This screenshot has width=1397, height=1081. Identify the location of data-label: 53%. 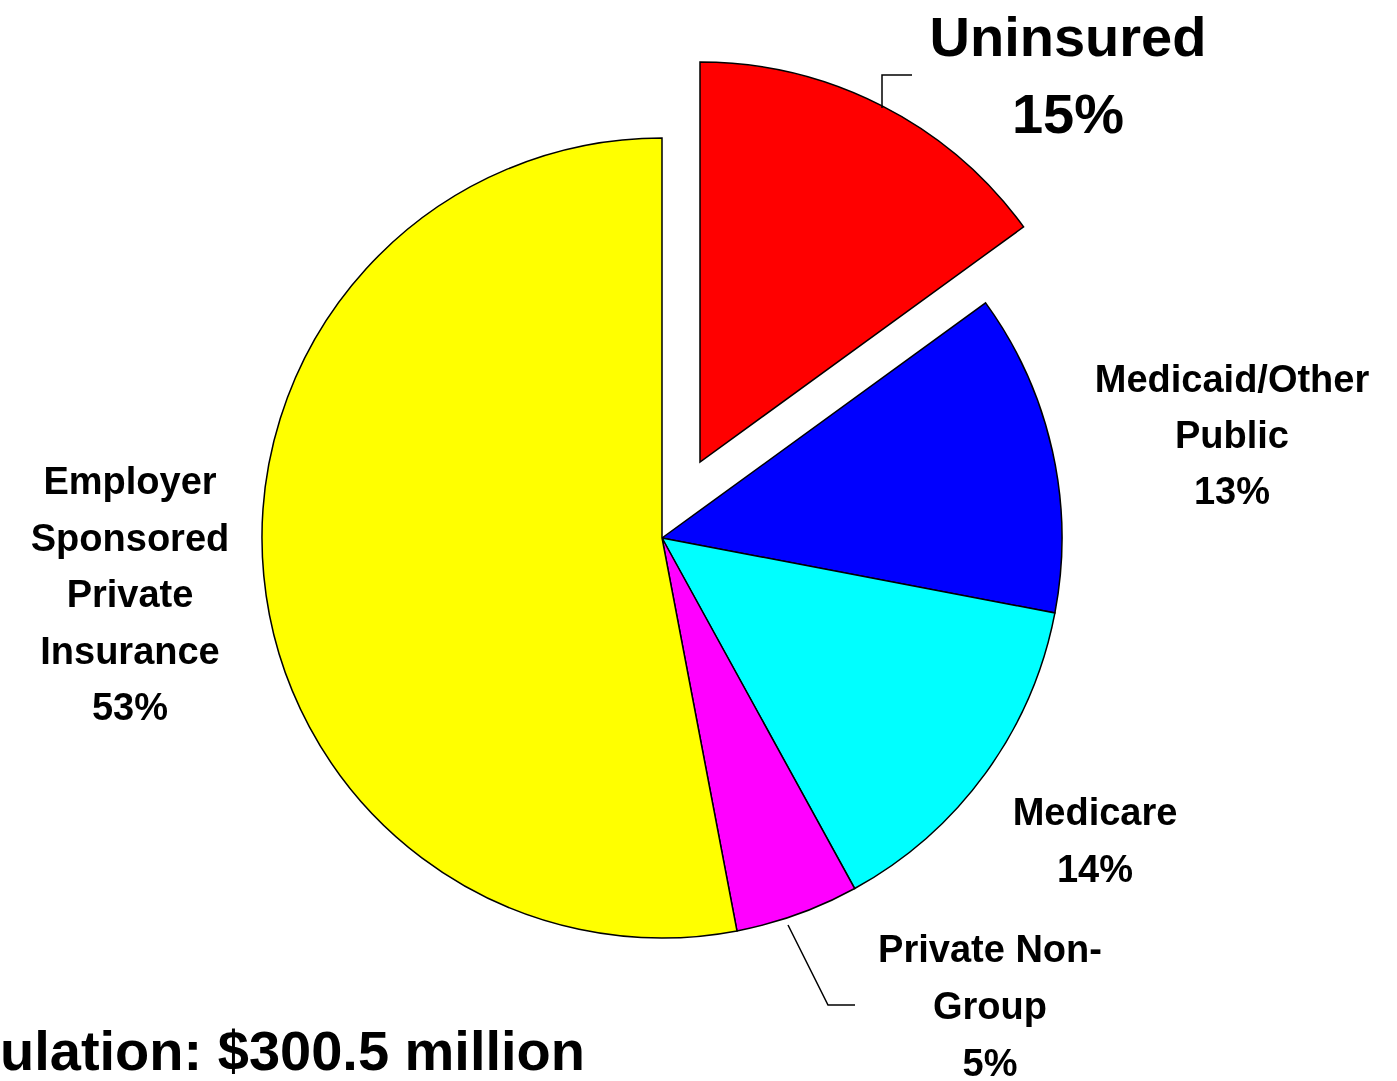
(130, 707).